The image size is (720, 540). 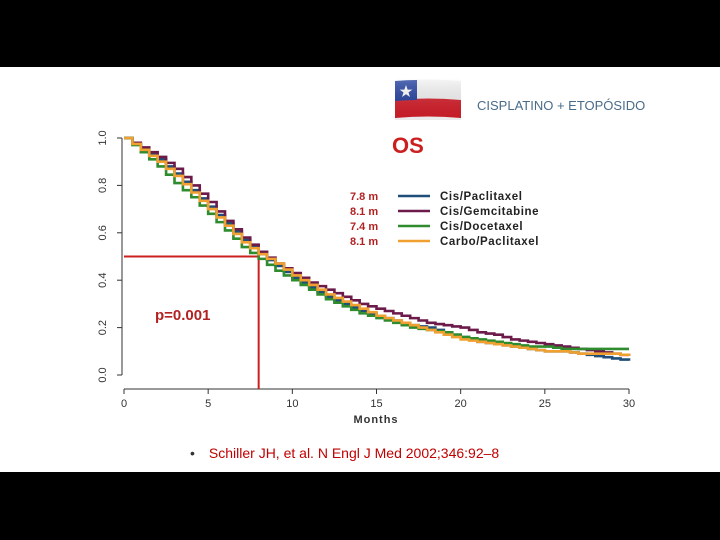 What do you see at coordinates (545, 404) in the screenshot?
I see `x-tick-label: 25` at bounding box center [545, 404].